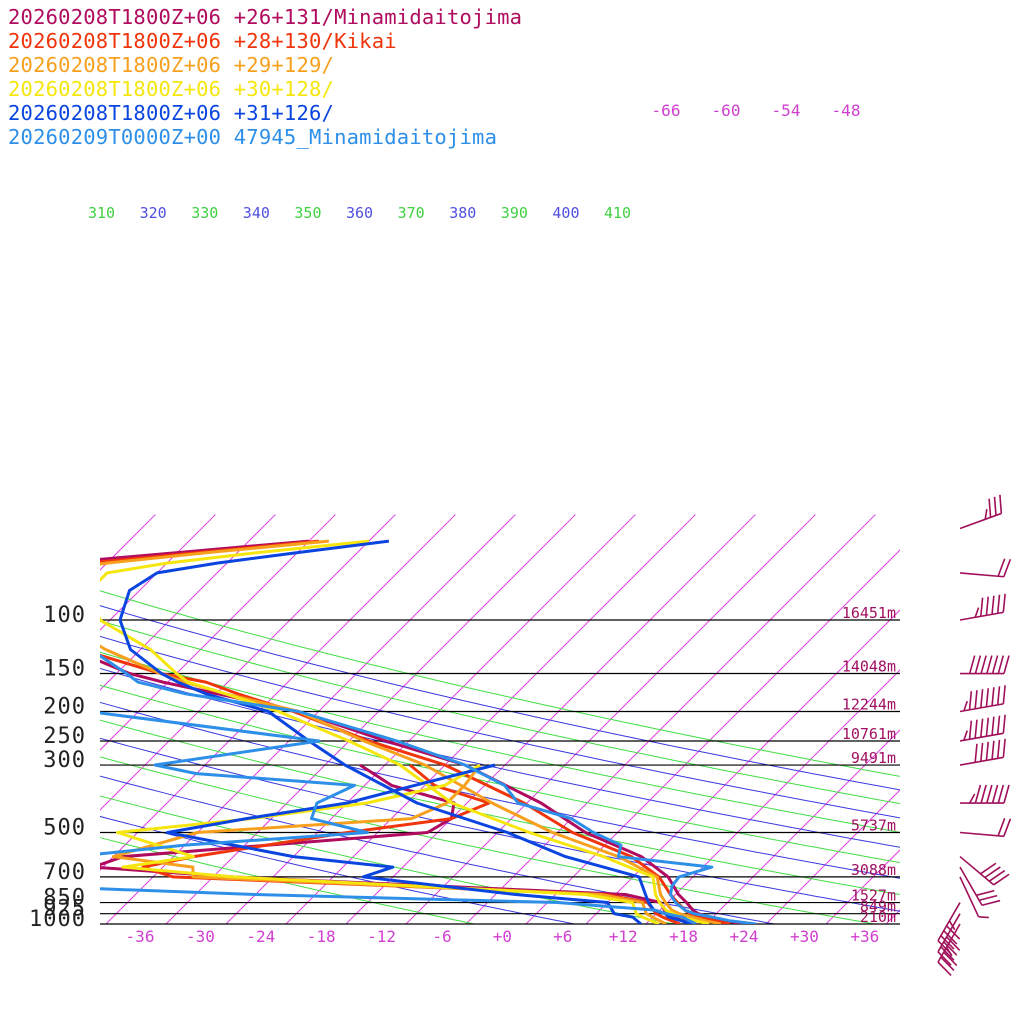 The width and height of the screenshot is (1024, 1024). I want to click on theta-label: 370, so click(411, 213).